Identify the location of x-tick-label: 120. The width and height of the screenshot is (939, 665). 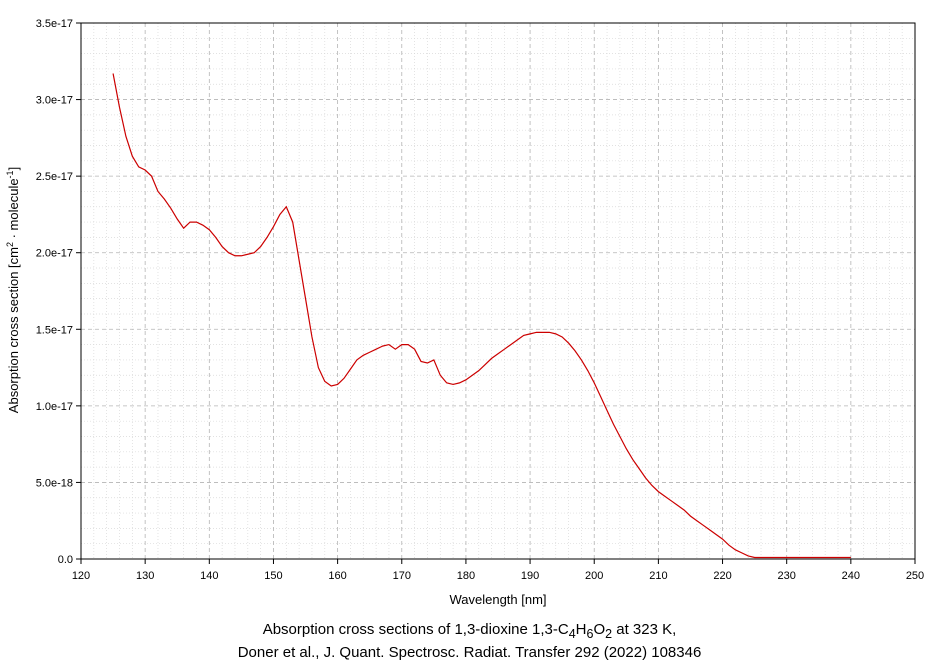
(81, 576).